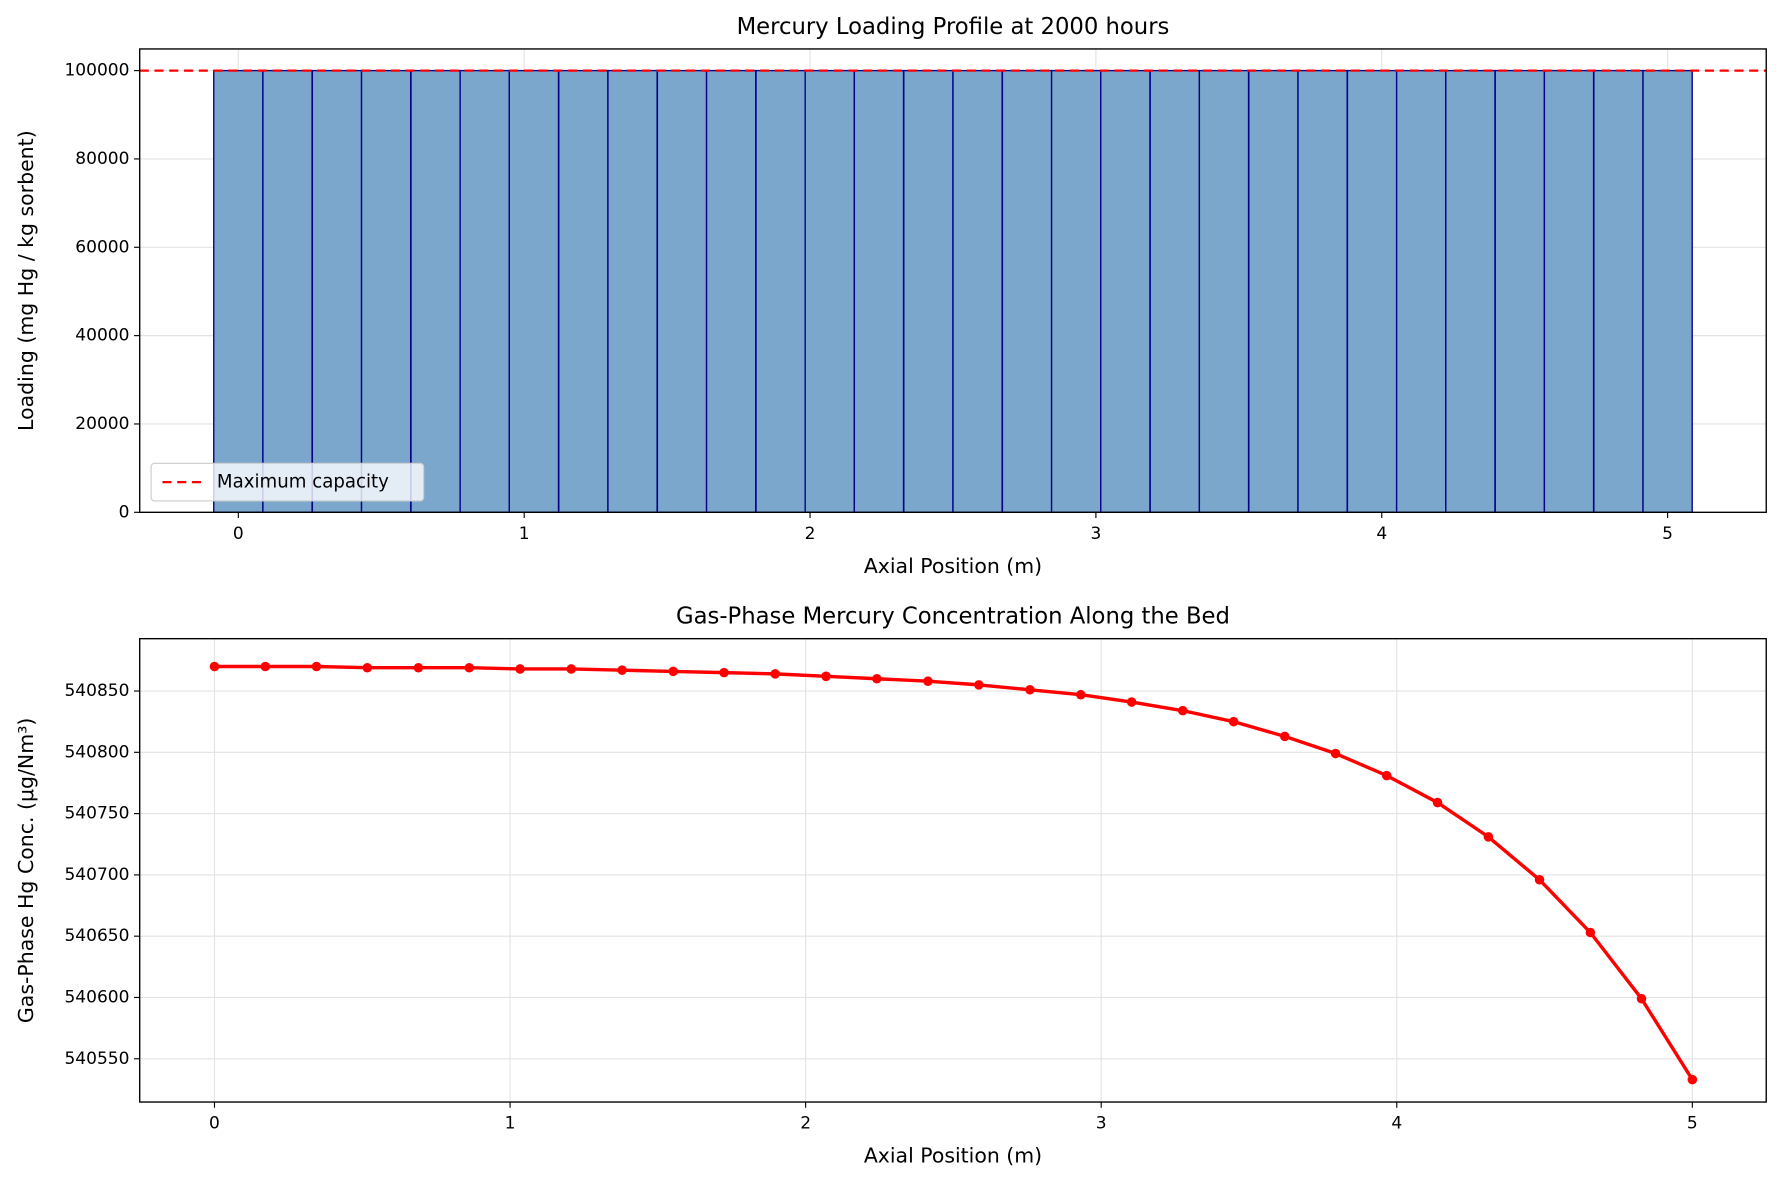 The width and height of the screenshot is (1781, 1184). What do you see at coordinates (102, 424) in the screenshot?
I see `y-tick-label: 20000` at bounding box center [102, 424].